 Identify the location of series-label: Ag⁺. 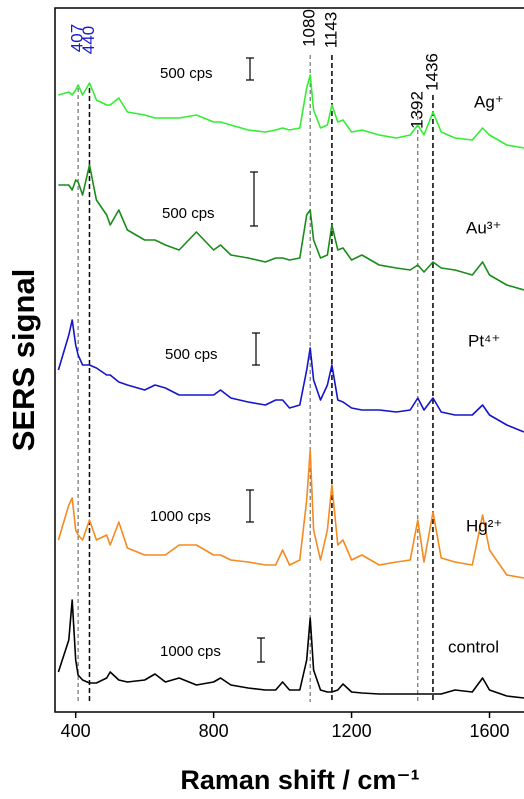
(489, 101).